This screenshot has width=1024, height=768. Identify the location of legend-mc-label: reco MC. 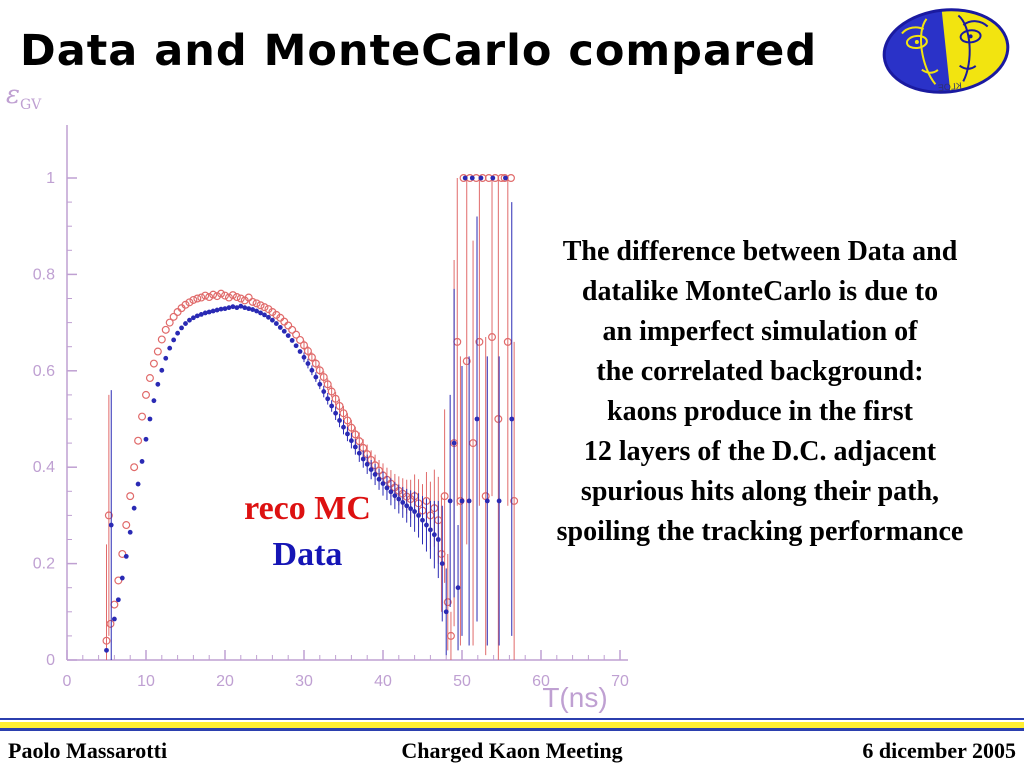
(307, 508).